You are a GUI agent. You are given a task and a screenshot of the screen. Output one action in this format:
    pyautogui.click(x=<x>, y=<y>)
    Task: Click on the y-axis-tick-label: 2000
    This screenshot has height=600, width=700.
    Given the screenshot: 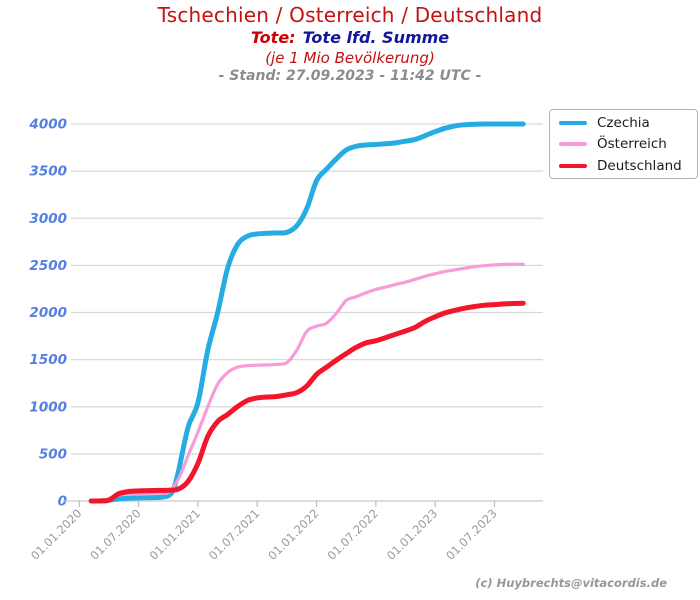 What is the action you would take?
    pyautogui.click(x=48, y=313)
    